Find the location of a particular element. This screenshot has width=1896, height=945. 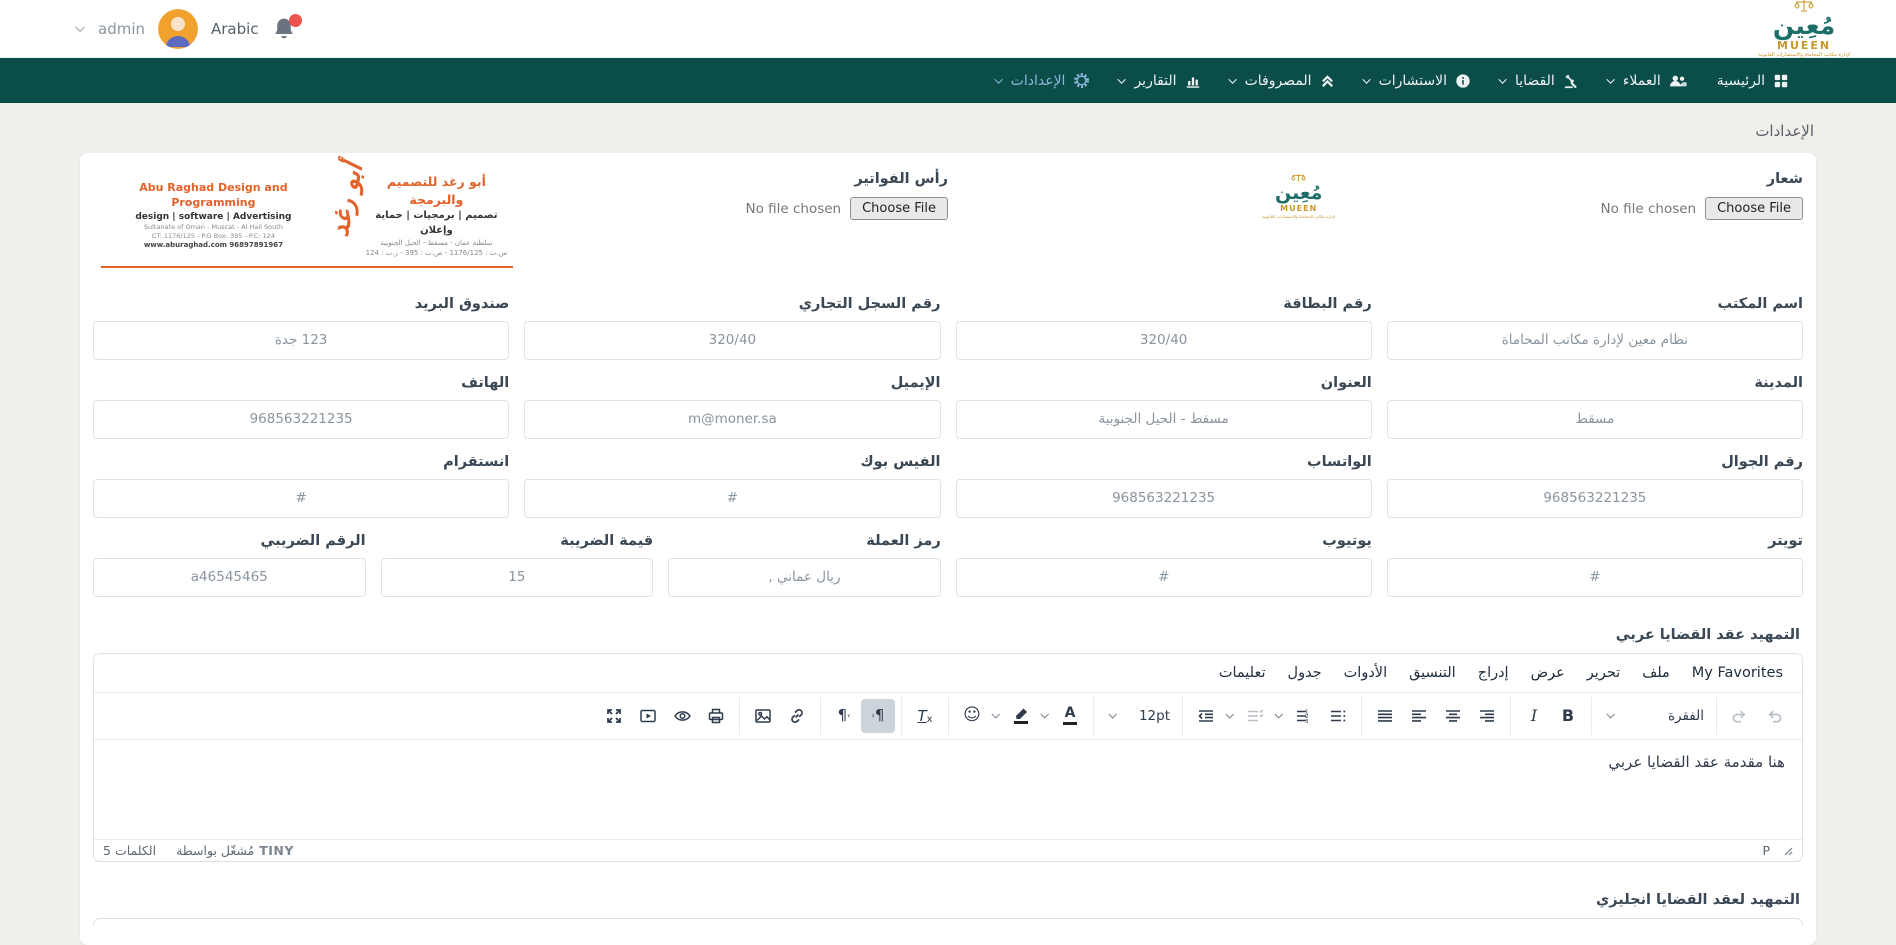

tax-number-input is located at coordinates (229, 577).